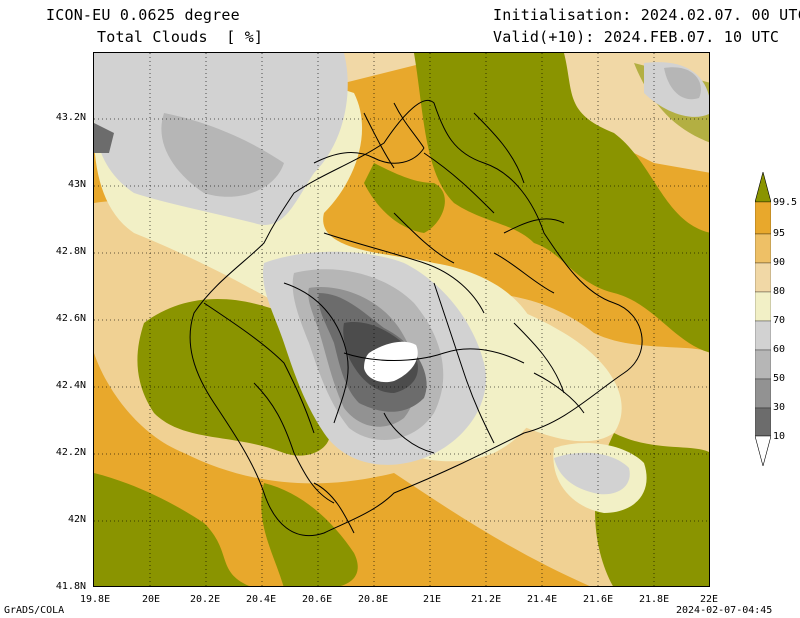  Describe the element at coordinates (70, 586) in the screenshot. I see `y-tick-label: 41.8N` at that location.